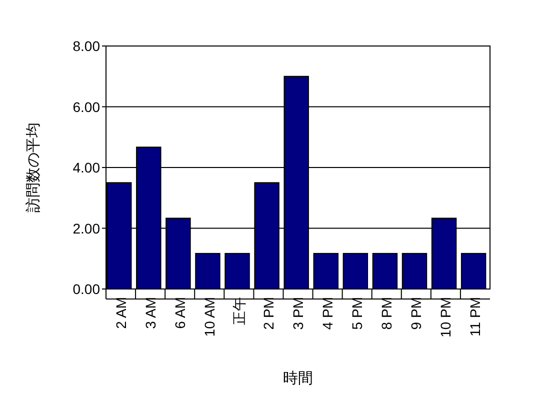 This screenshot has width=548, height=398. What do you see at coordinates (86, 228) in the screenshot?
I see `y-tick-label: 2.00` at bounding box center [86, 228].